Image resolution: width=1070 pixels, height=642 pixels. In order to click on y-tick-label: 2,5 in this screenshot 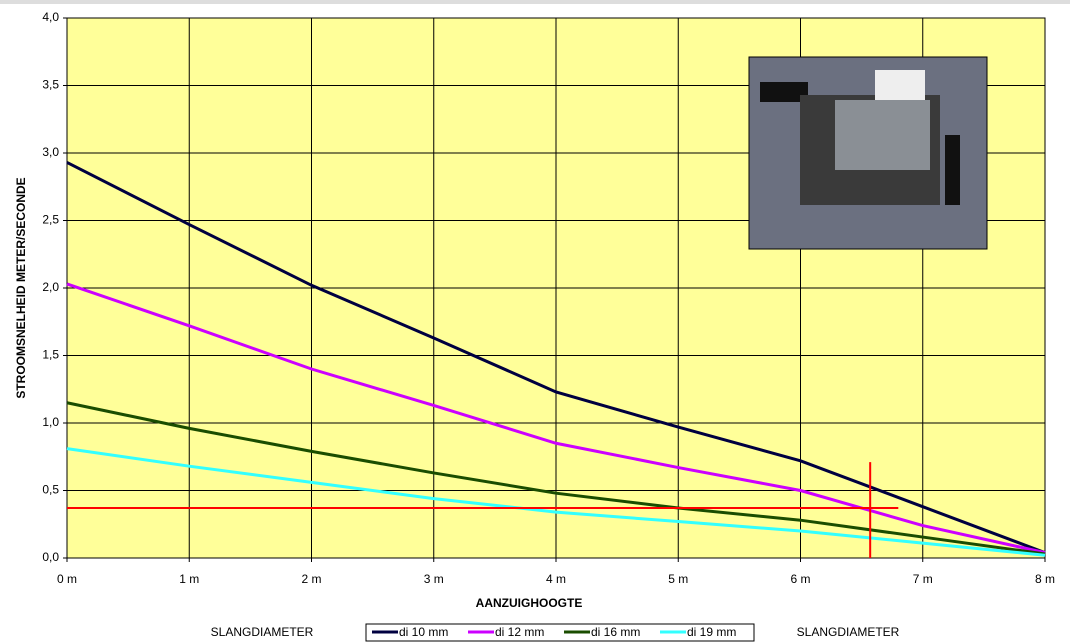, I will do `click(50, 220)`.